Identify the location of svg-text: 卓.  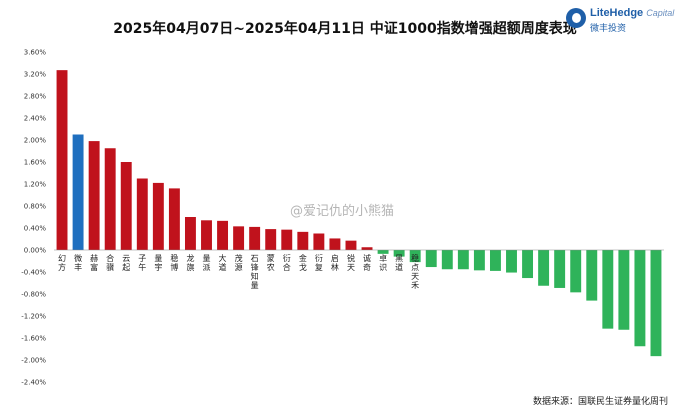
(383, 258).